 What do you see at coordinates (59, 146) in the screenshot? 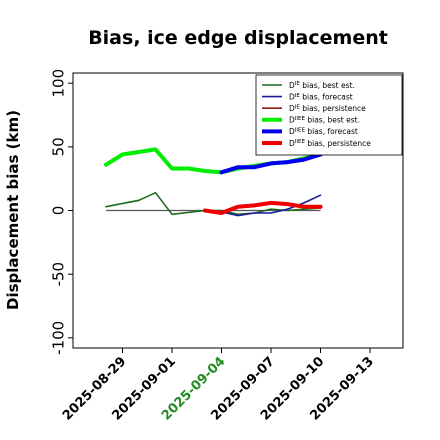
I see `y-tick-label: 50` at bounding box center [59, 146].